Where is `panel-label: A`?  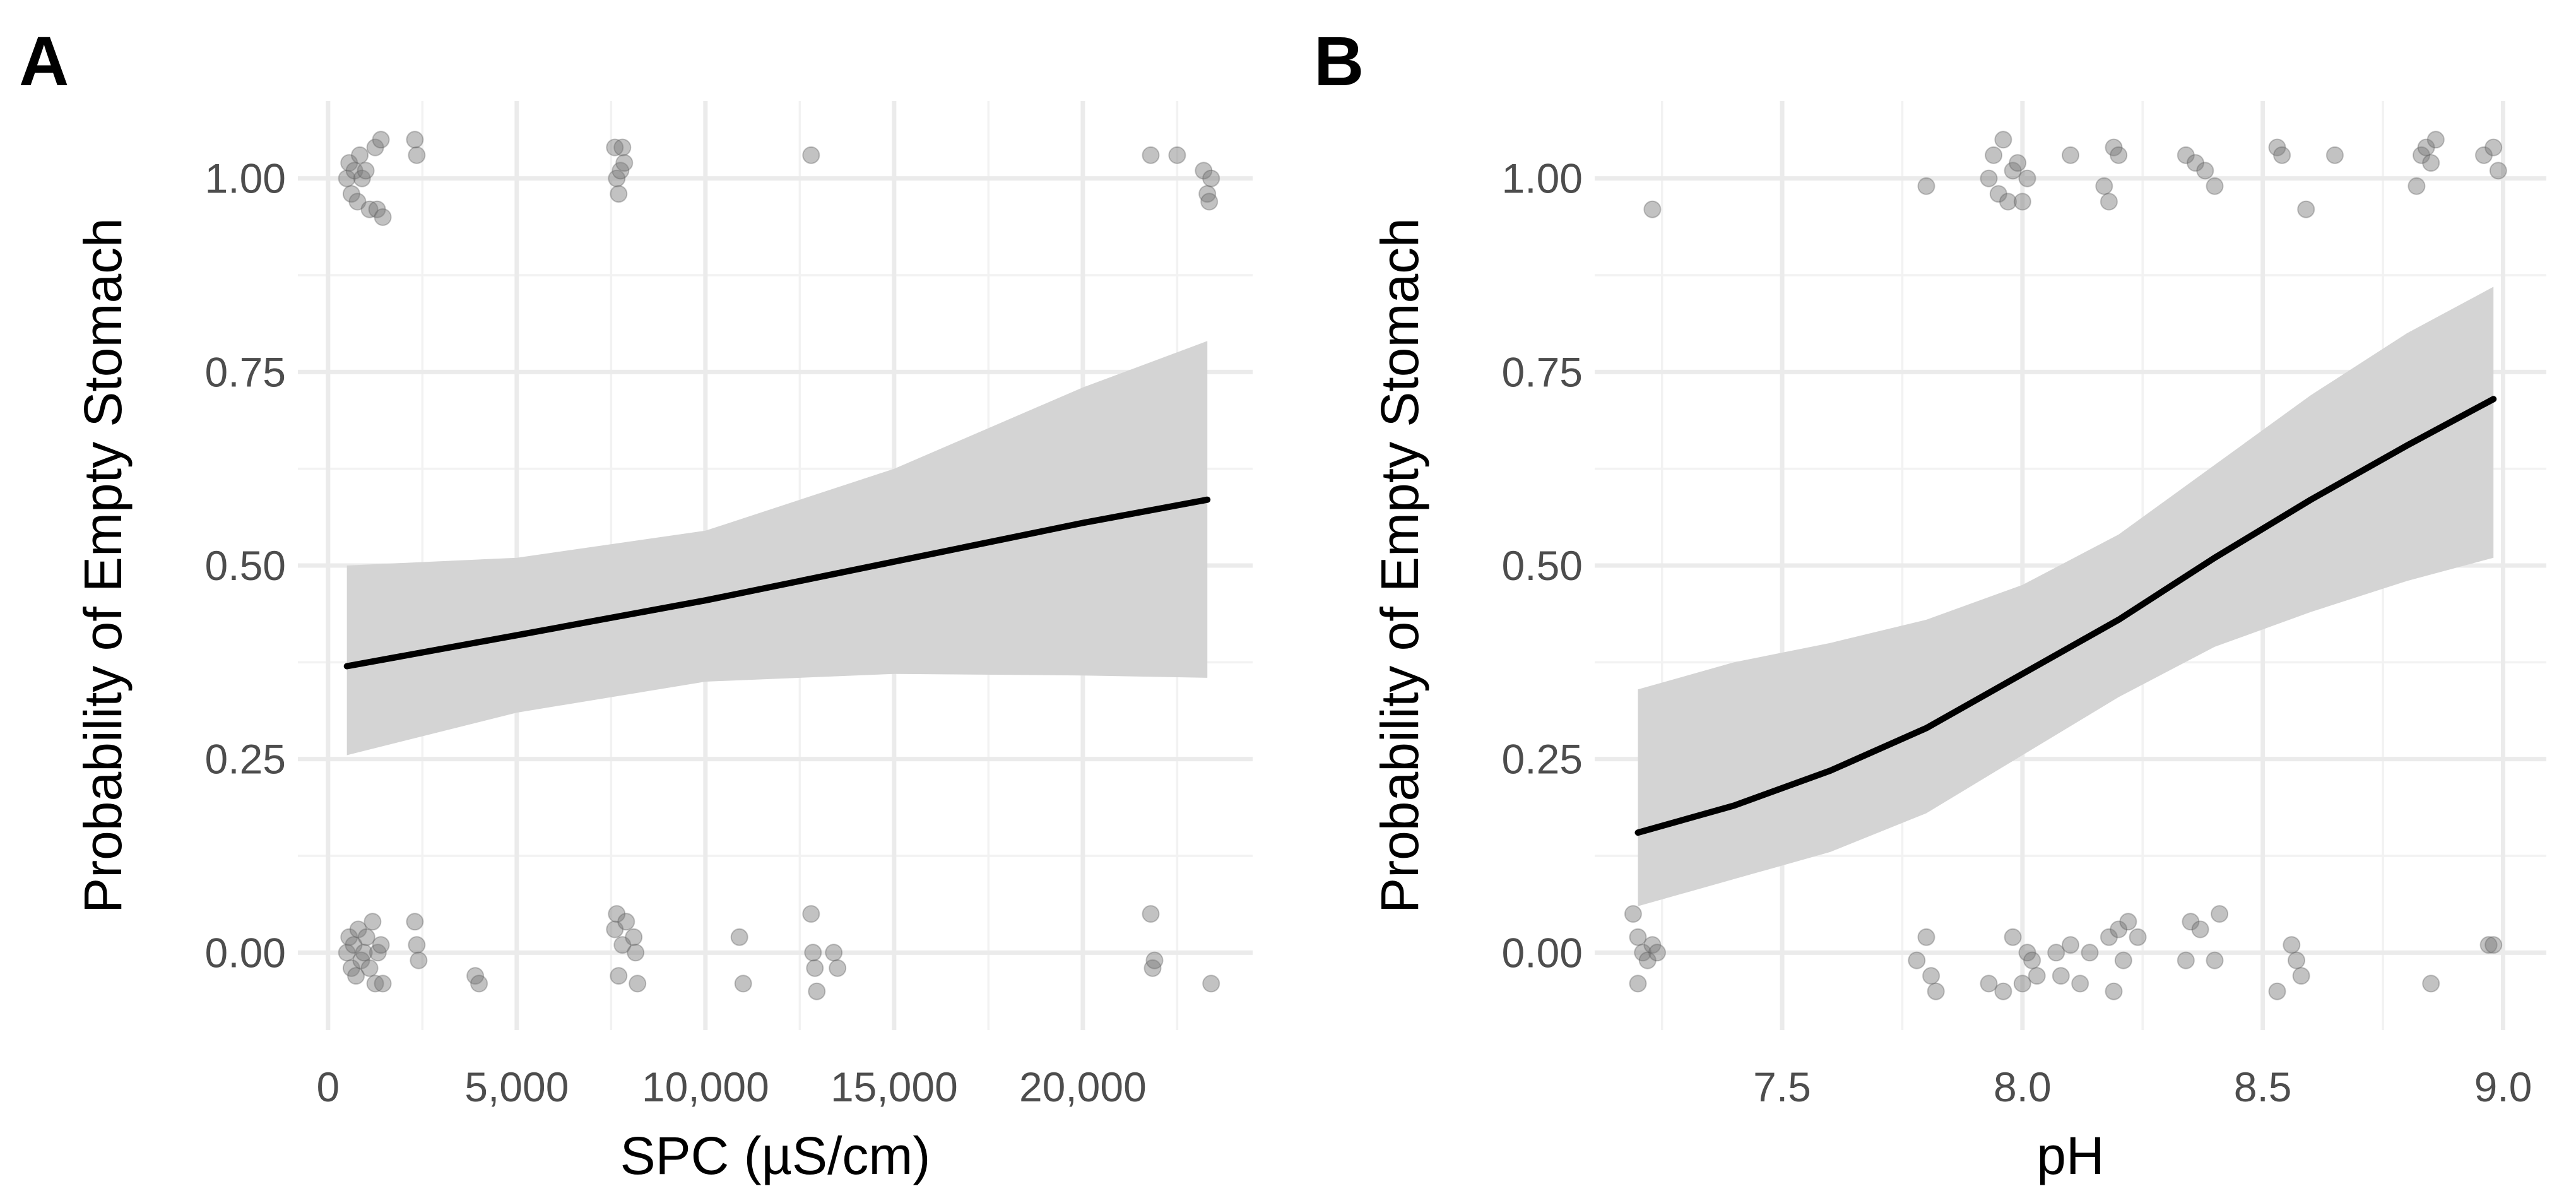
panel-label: A is located at coordinates (44, 61).